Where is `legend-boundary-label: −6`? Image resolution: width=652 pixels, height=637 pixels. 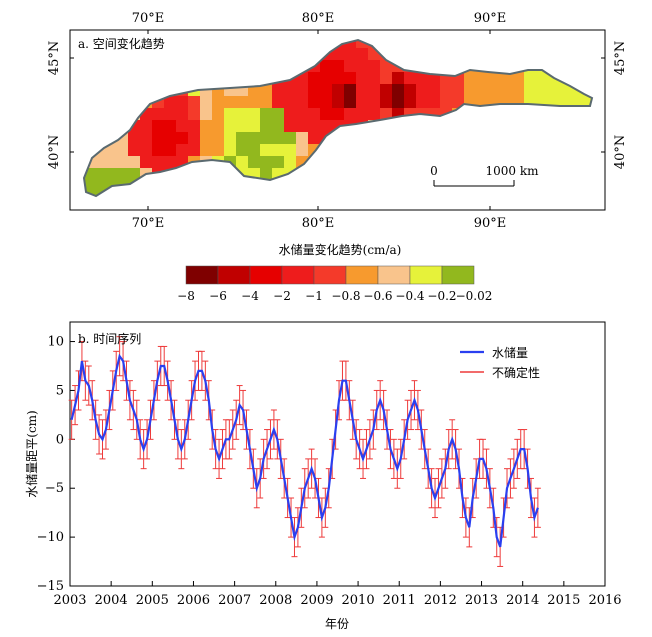 legend-boundary-label: −6 is located at coordinates (218, 296).